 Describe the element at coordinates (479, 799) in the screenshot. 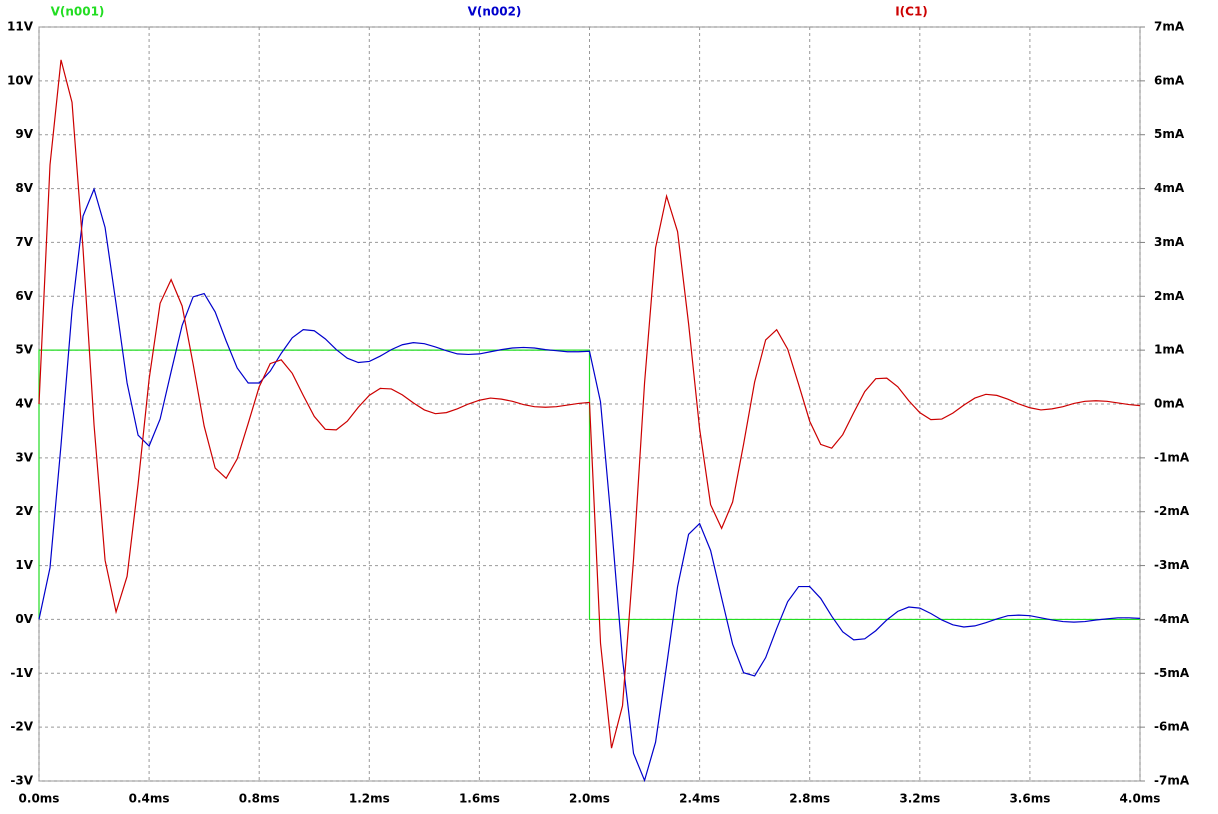

I see `x-tick-label: 1.6ms` at that location.